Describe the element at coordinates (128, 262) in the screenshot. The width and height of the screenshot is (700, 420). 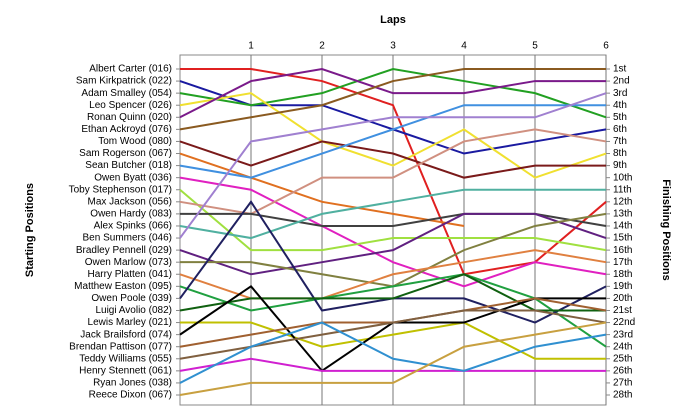
I see `start-label: Owen Marlow (073)` at that location.